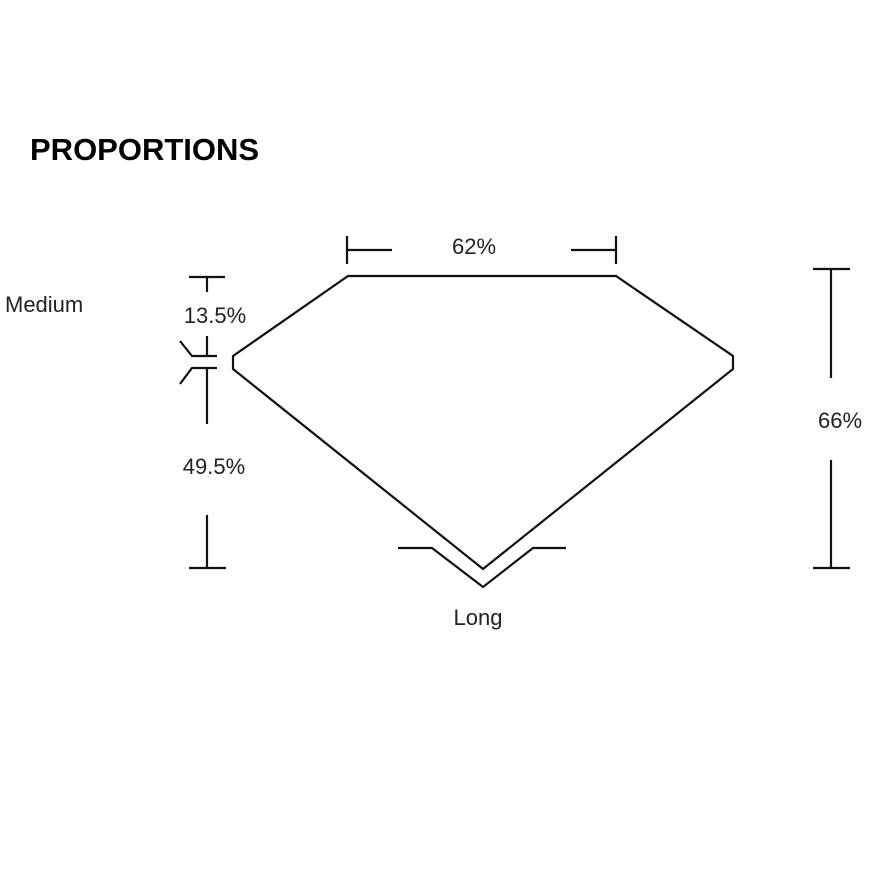  I want to click on culet-label: Long, so click(478, 617).